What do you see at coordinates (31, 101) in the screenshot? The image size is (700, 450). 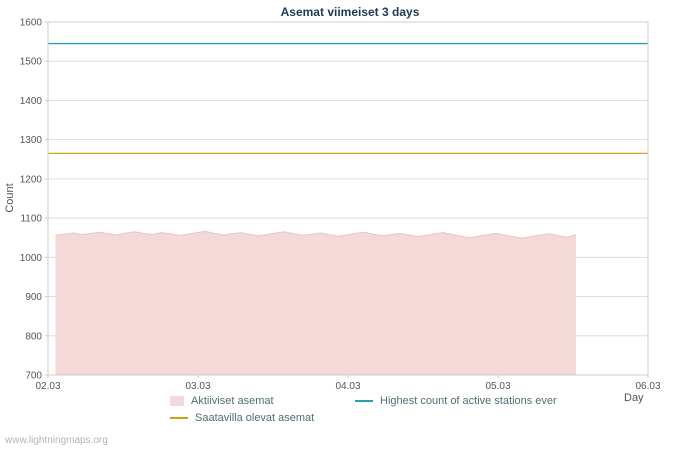 I see `svg-text: 1400` at bounding box center [31, 101].